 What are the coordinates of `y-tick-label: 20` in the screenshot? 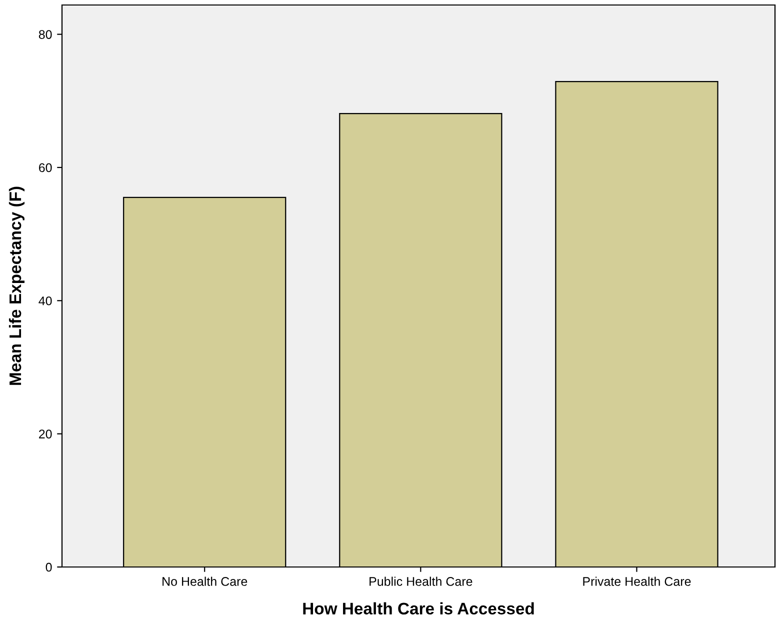 It's located at (45, 434).